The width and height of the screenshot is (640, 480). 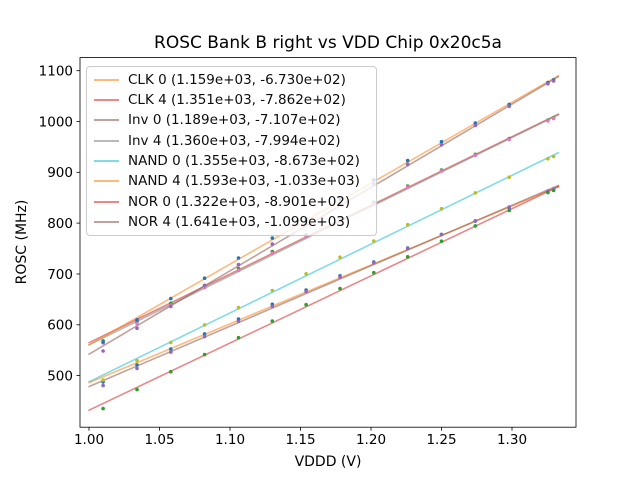 What do you see at coordinates (234, 120) in the screenshot?
I see `legend-label: Inv 0 (1.189e+03, -7.107e+02)` at bounding box center [234, 120].